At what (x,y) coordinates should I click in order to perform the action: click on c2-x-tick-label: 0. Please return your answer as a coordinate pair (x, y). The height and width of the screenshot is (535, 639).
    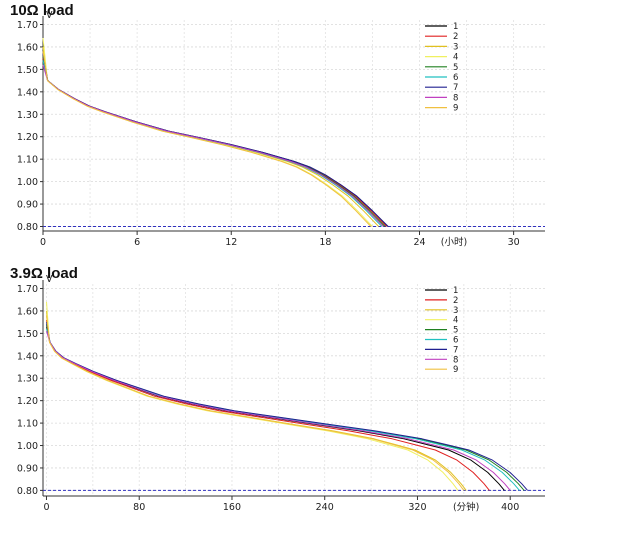
    Looking at the image, I should click on (46, 507).